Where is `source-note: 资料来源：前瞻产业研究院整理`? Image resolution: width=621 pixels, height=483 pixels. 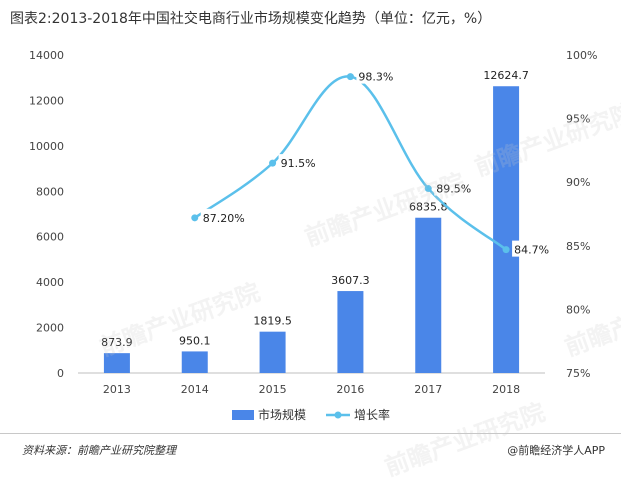
source-note: 资料来源：前瞻产业研究院整理 is located at coordinates (99, 450).